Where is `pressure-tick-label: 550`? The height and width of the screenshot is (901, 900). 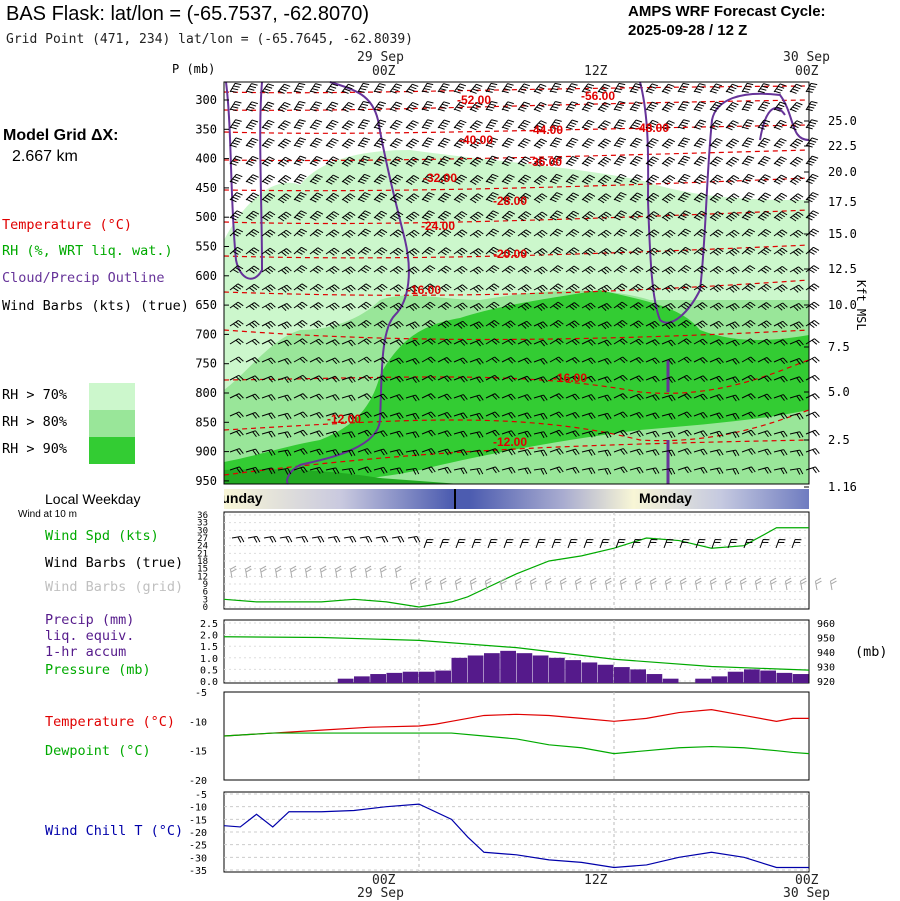 pressure-tick-label: 550 is located at coordinates (206, 247).